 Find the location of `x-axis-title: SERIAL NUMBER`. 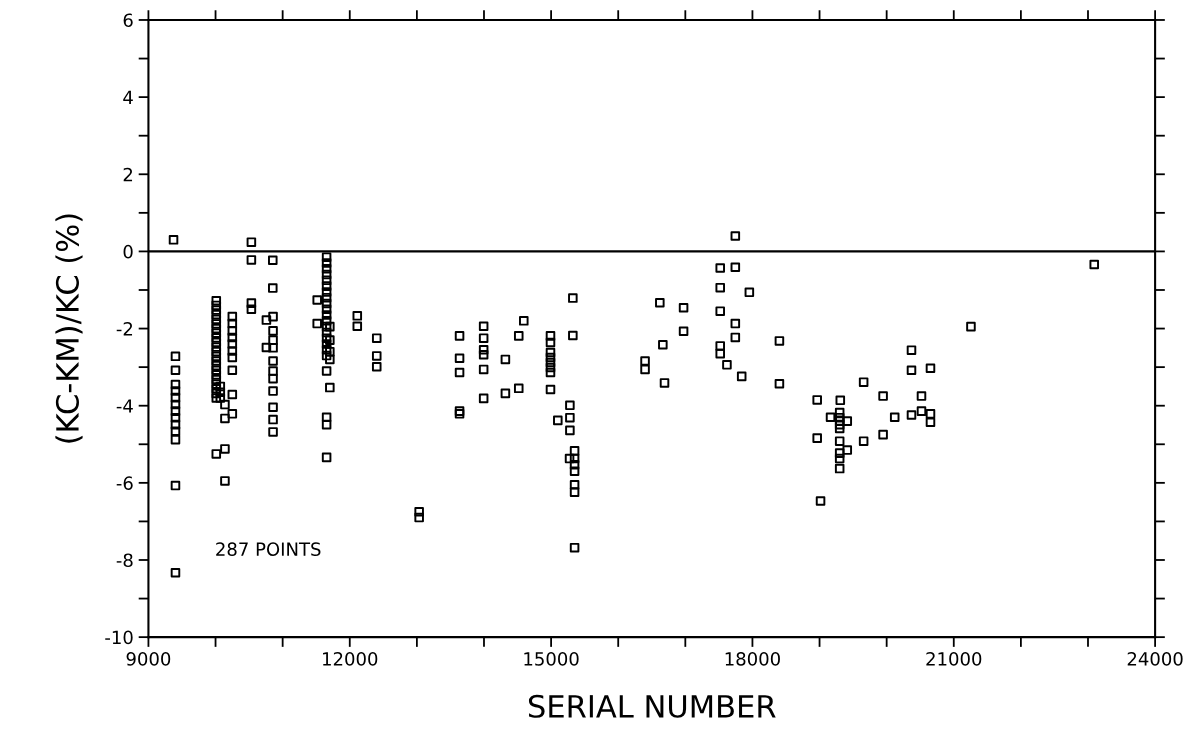

x-axis-title: SERIAL NUMBER is located at coordinates (652, 706).